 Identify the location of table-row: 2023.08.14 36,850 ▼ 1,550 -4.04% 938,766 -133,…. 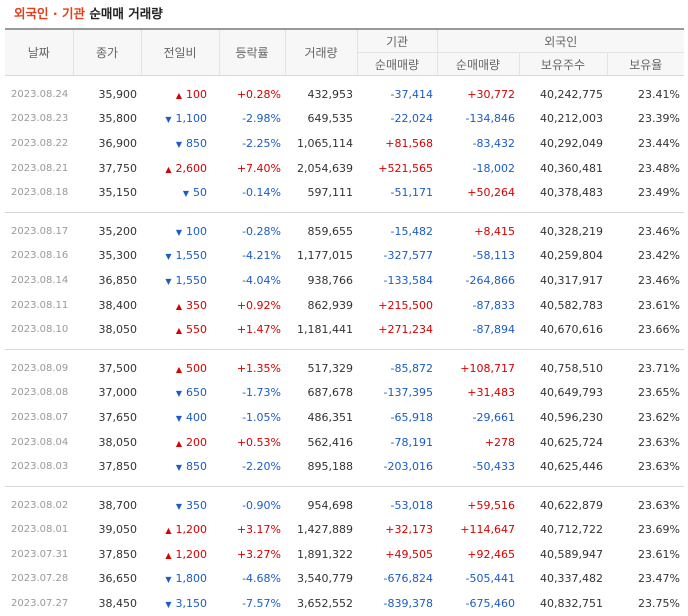
(344, 280).